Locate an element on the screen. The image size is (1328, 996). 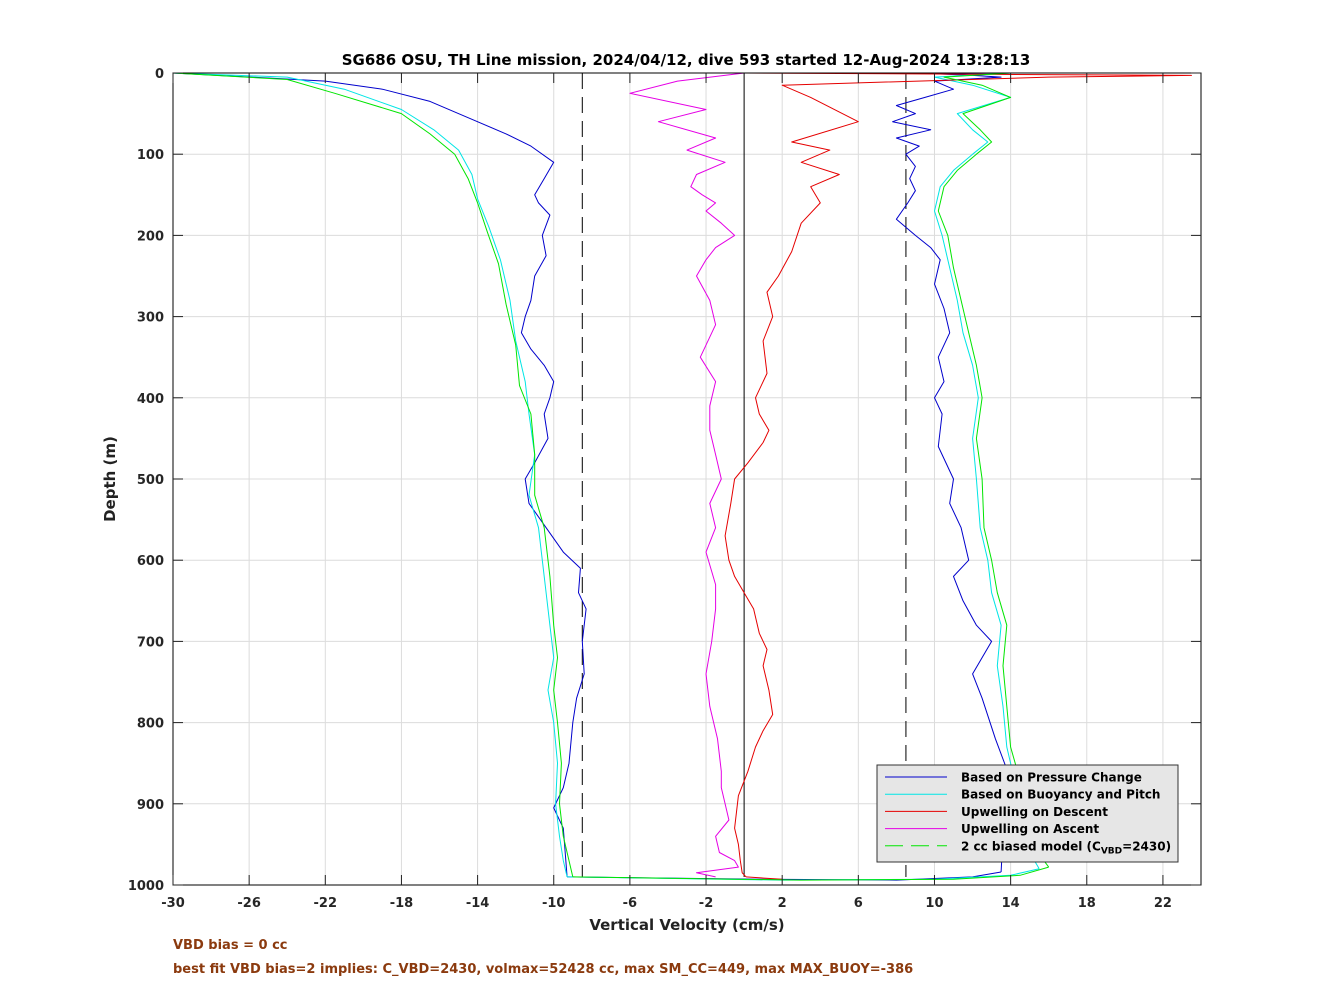
x-tick-label: -14 is located at coordinates (478, 903).